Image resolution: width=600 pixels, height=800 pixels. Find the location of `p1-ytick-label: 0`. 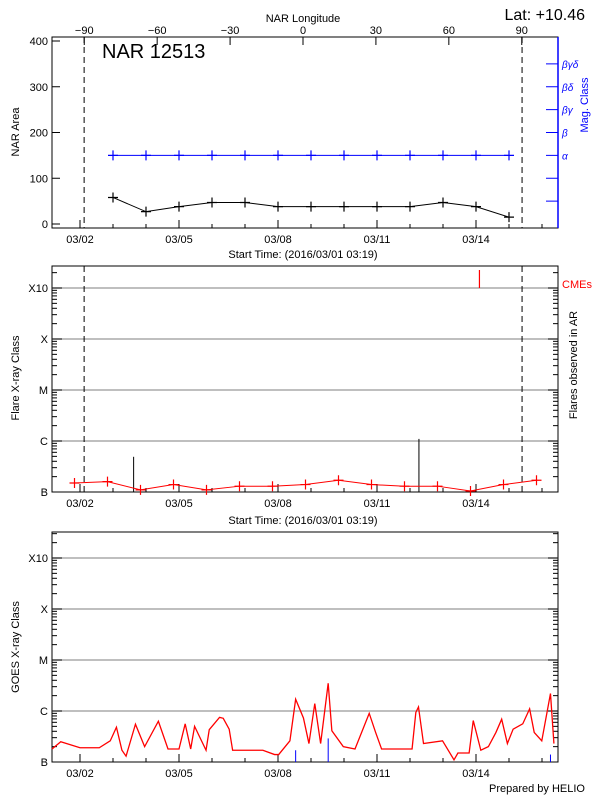

p1-ytick-label: 0 is located at coordinates (45, 225).